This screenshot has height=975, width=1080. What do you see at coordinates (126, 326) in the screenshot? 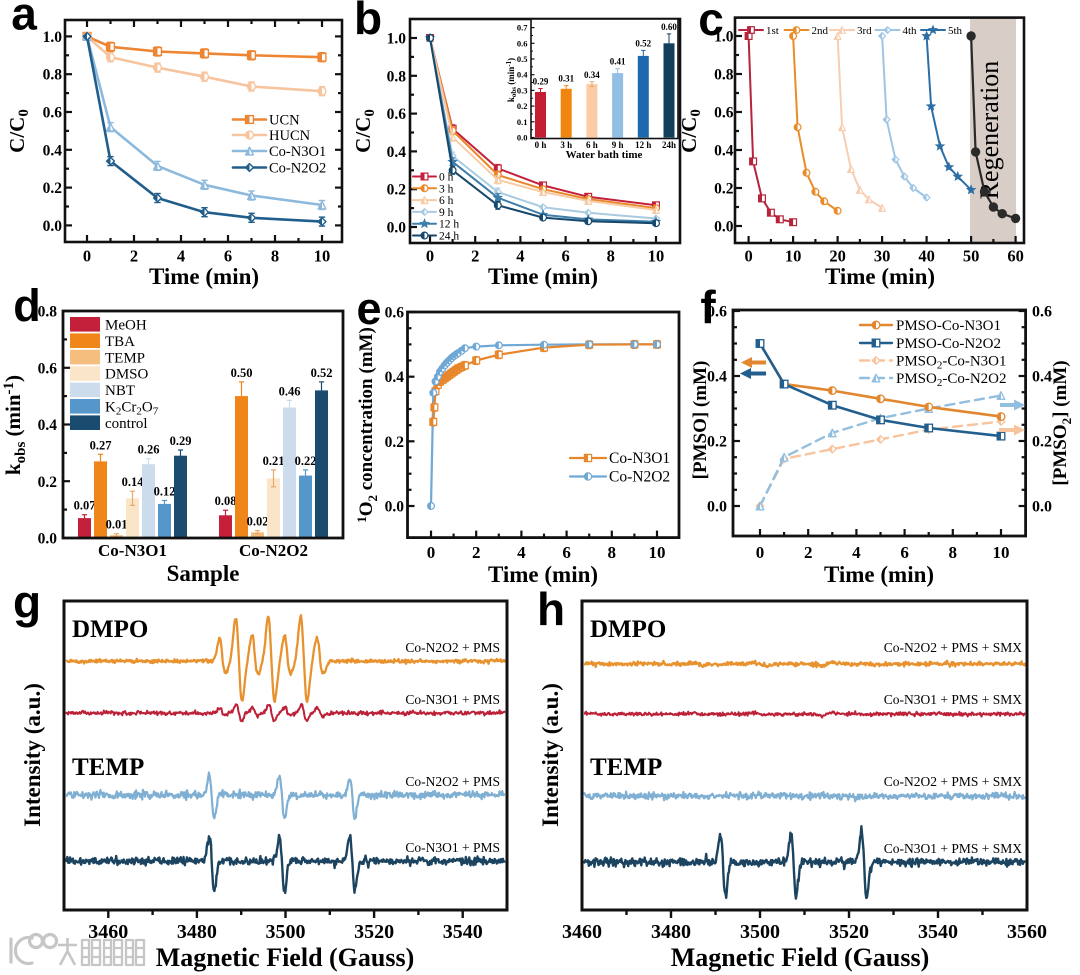
I see `svg-text: MeOH` at bounding box center [126, 326].